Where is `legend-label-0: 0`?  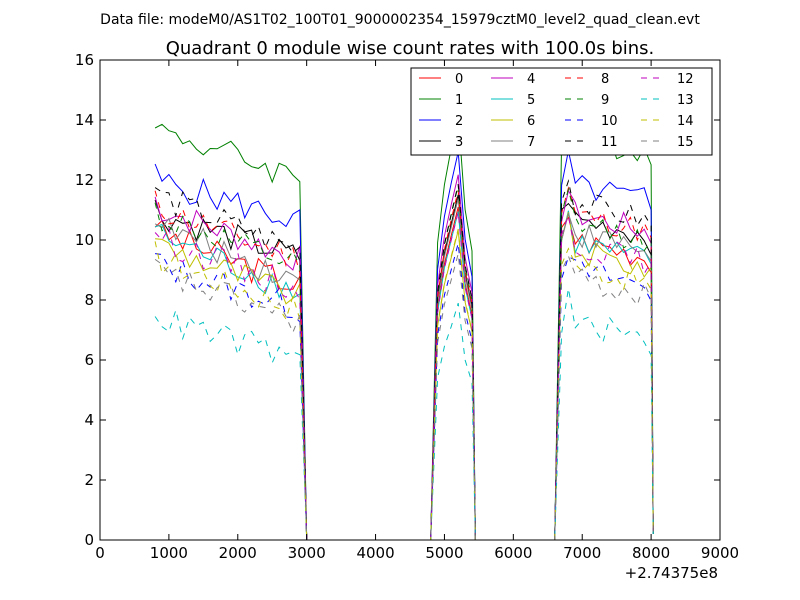
legend-label-0: 0 is located at coordinates (459, 79).